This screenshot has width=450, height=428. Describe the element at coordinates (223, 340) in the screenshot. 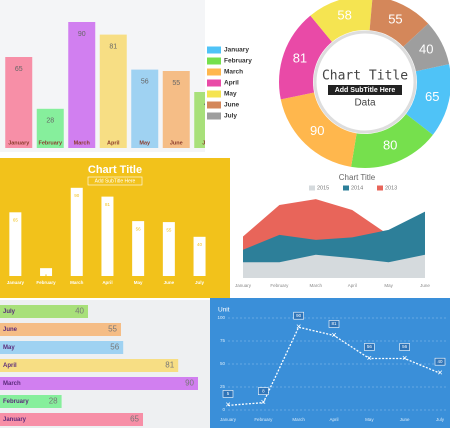

I see `y-tick-label: 75` at that location.